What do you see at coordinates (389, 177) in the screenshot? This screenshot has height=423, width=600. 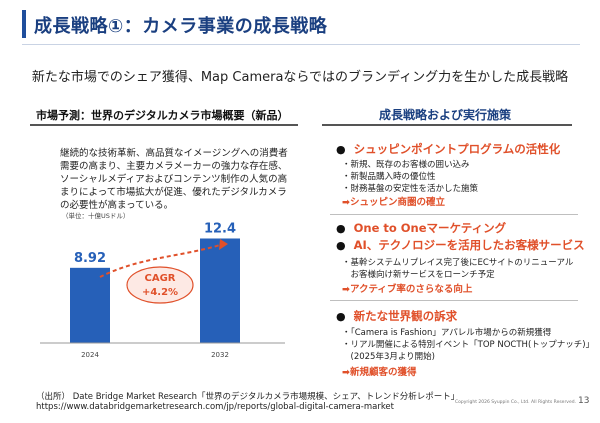 I see `strategy-item: ・新製品購入時の優位性` at bounding box center [389, 177].